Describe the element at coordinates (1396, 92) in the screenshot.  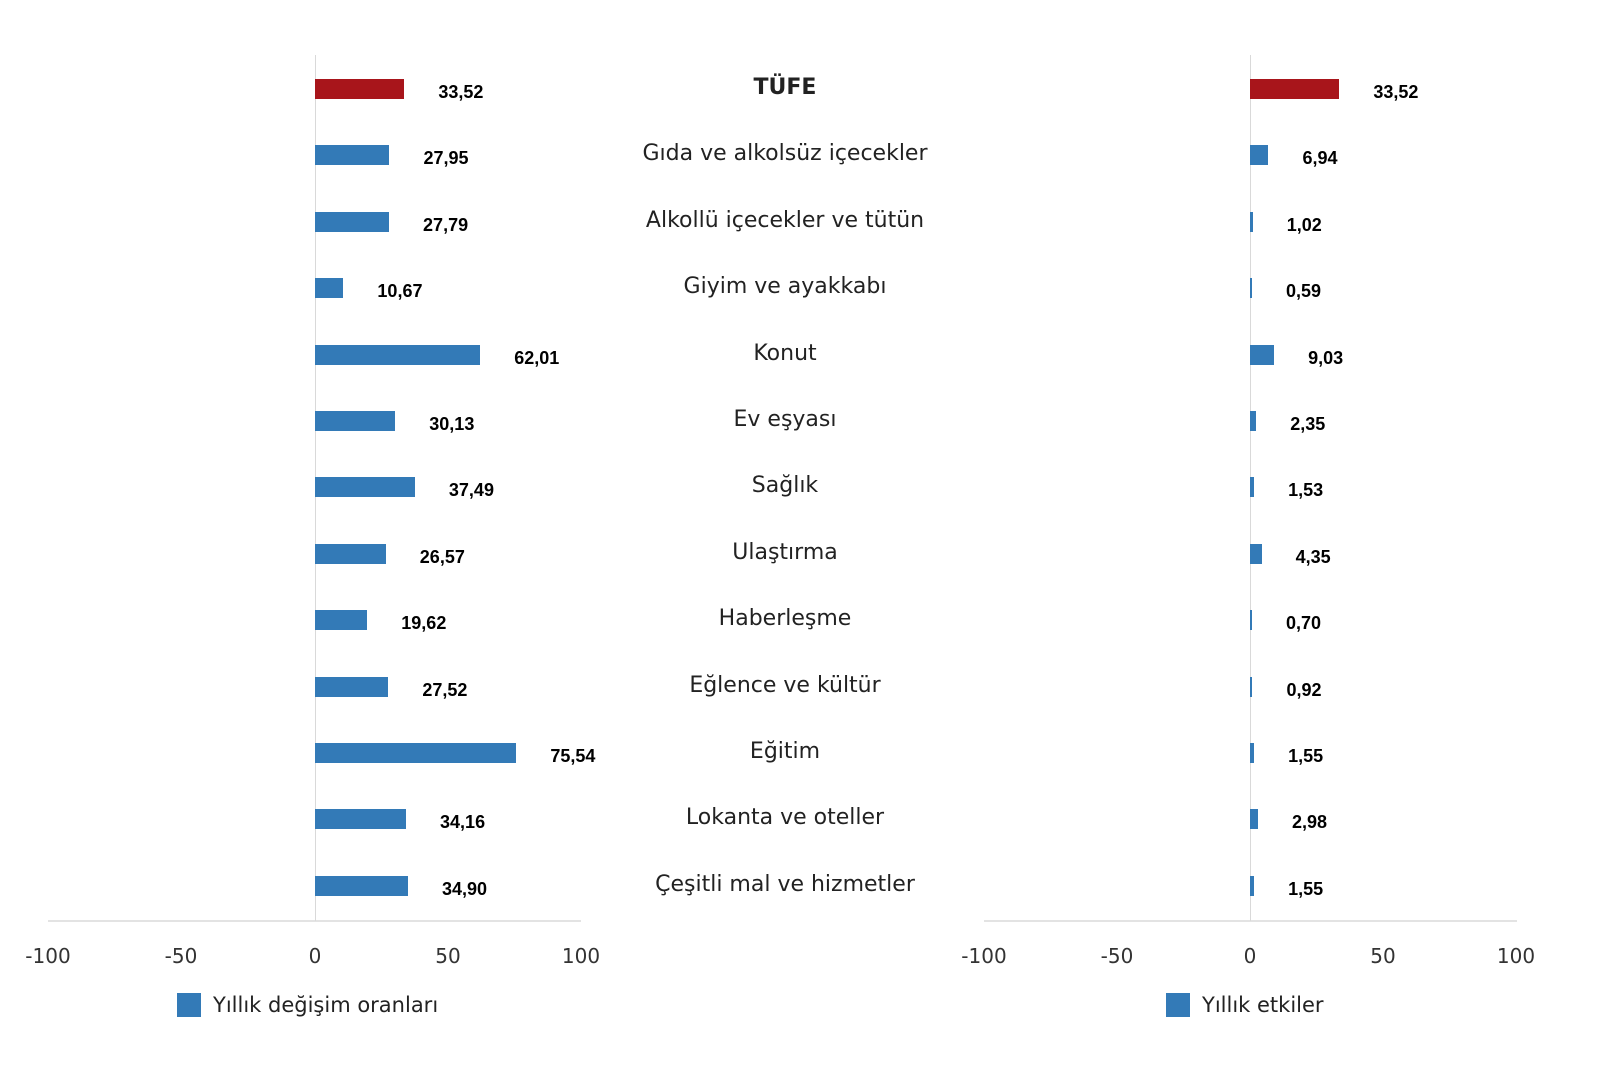
I see `right-value-label: 33,52` at that location.